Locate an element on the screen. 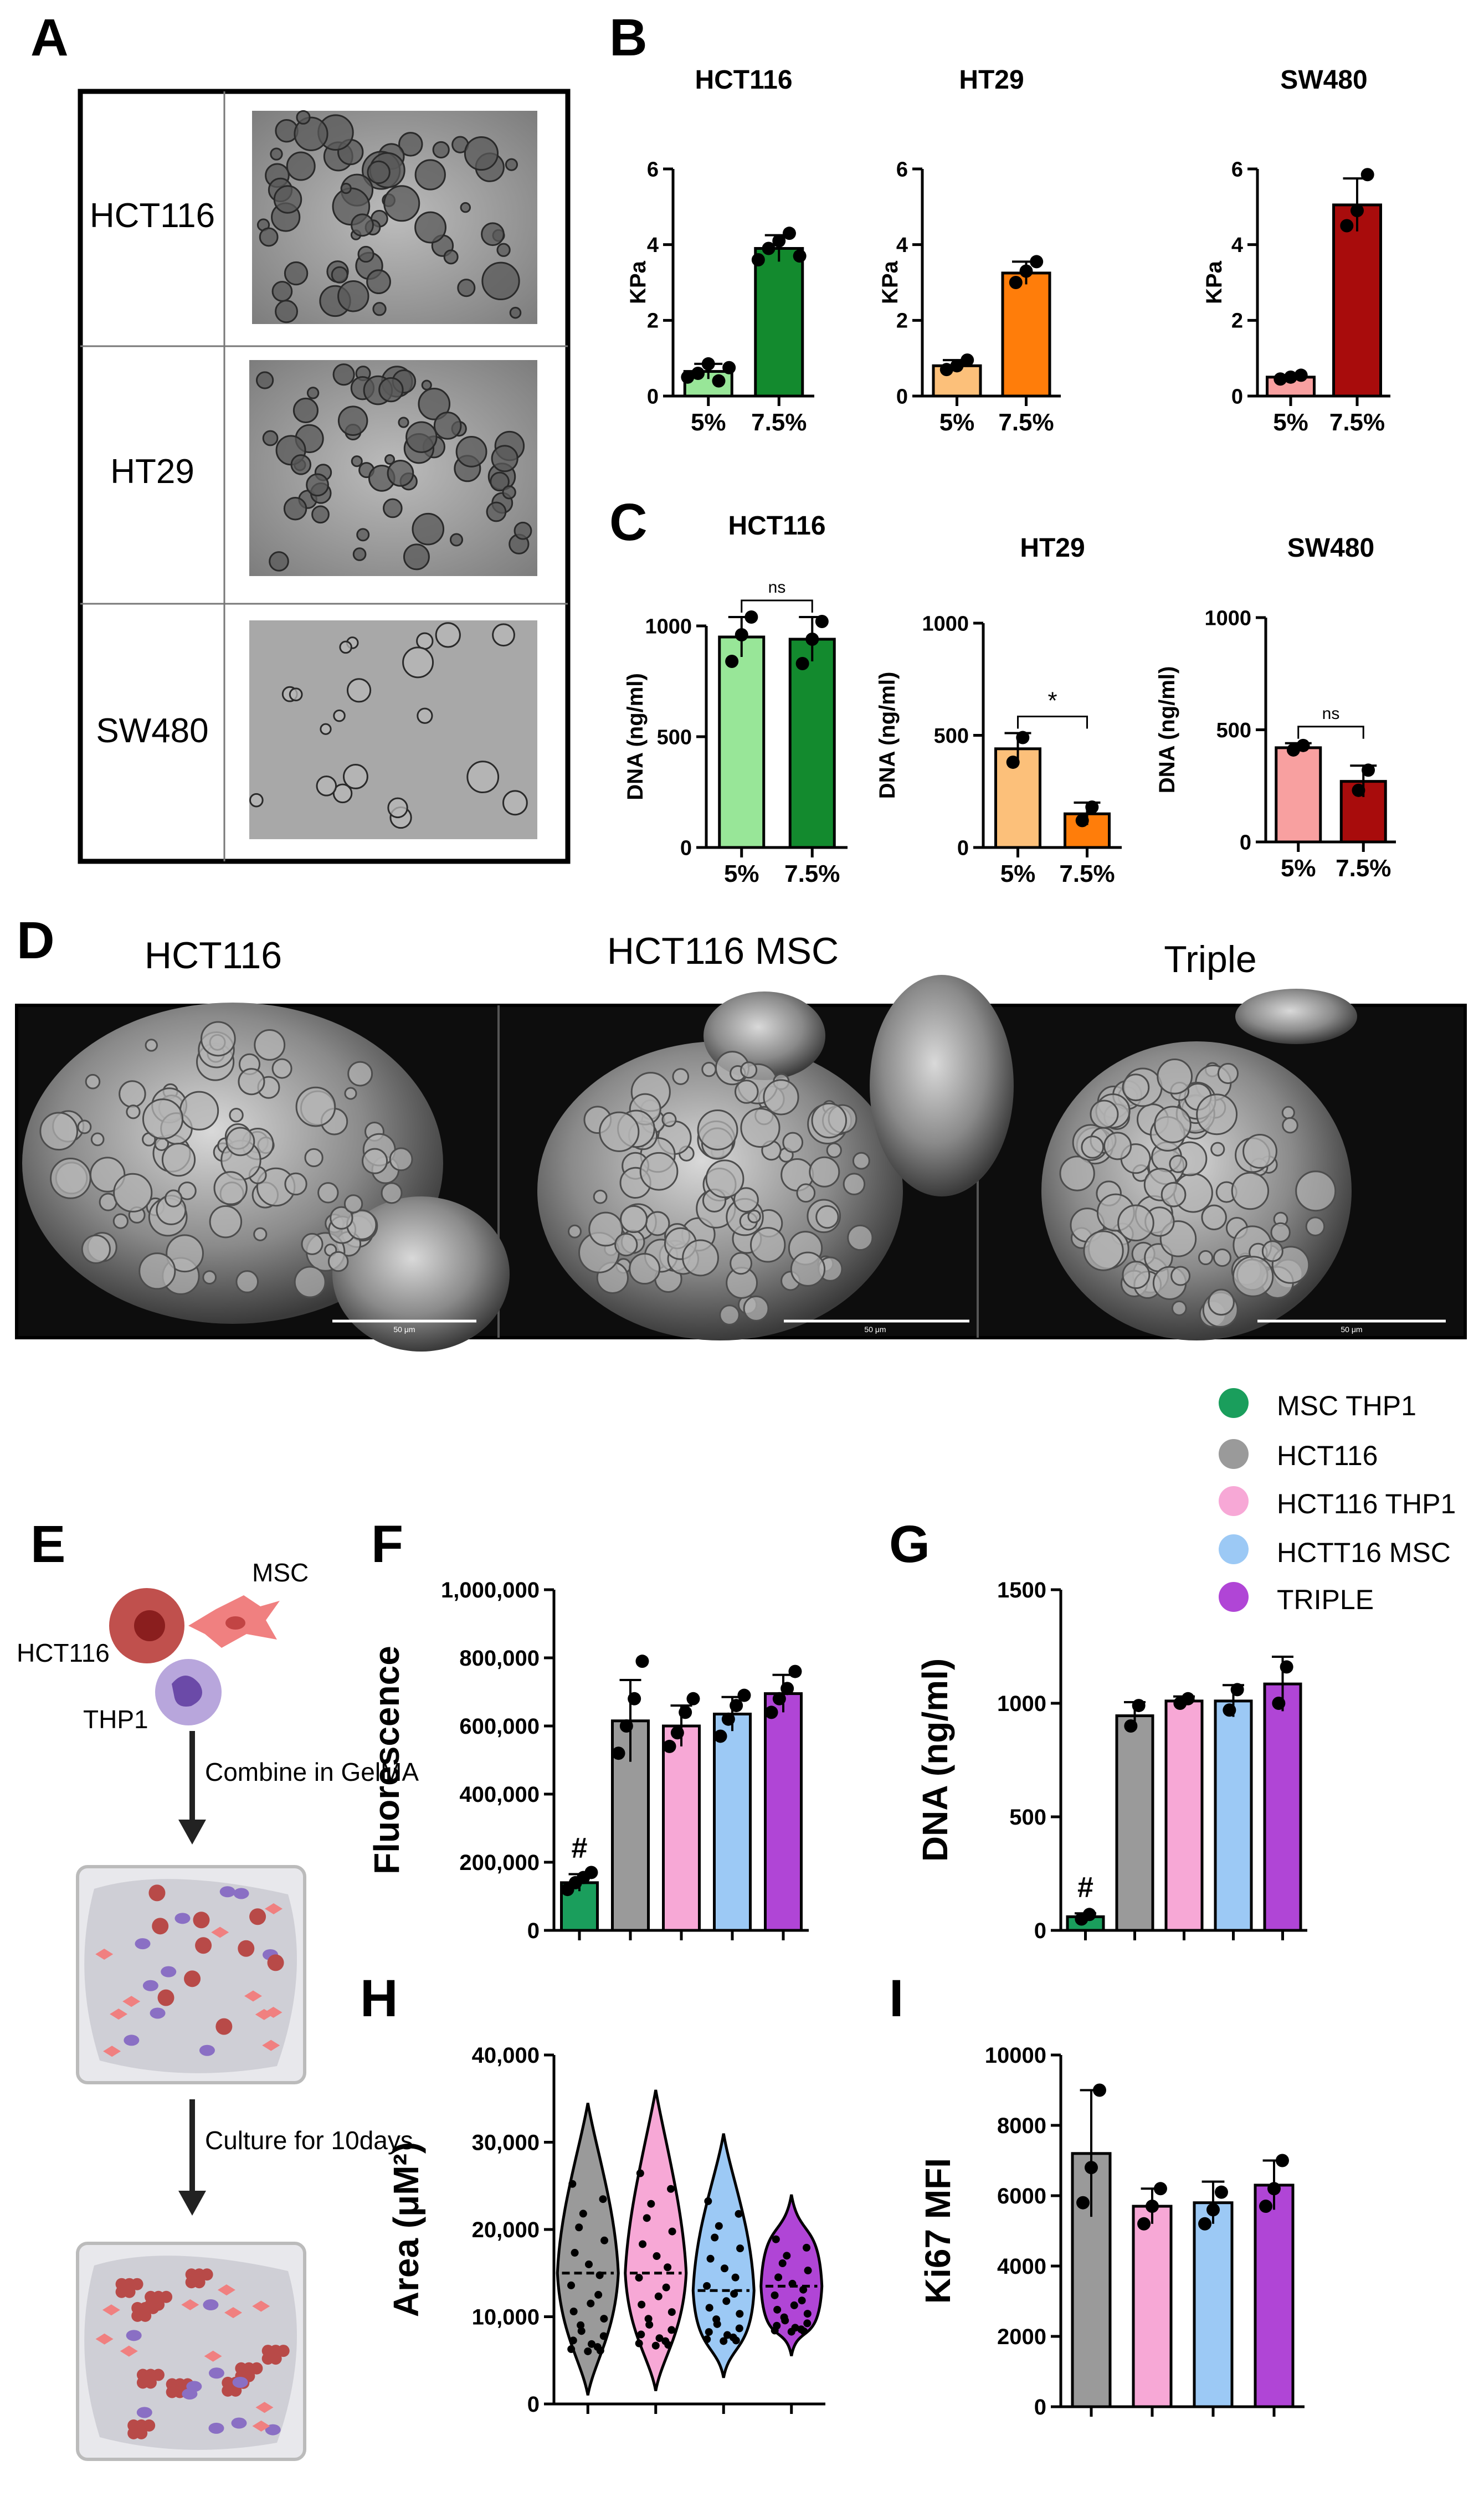  y-tick-label: 6 is located at coordinates (653, 169).